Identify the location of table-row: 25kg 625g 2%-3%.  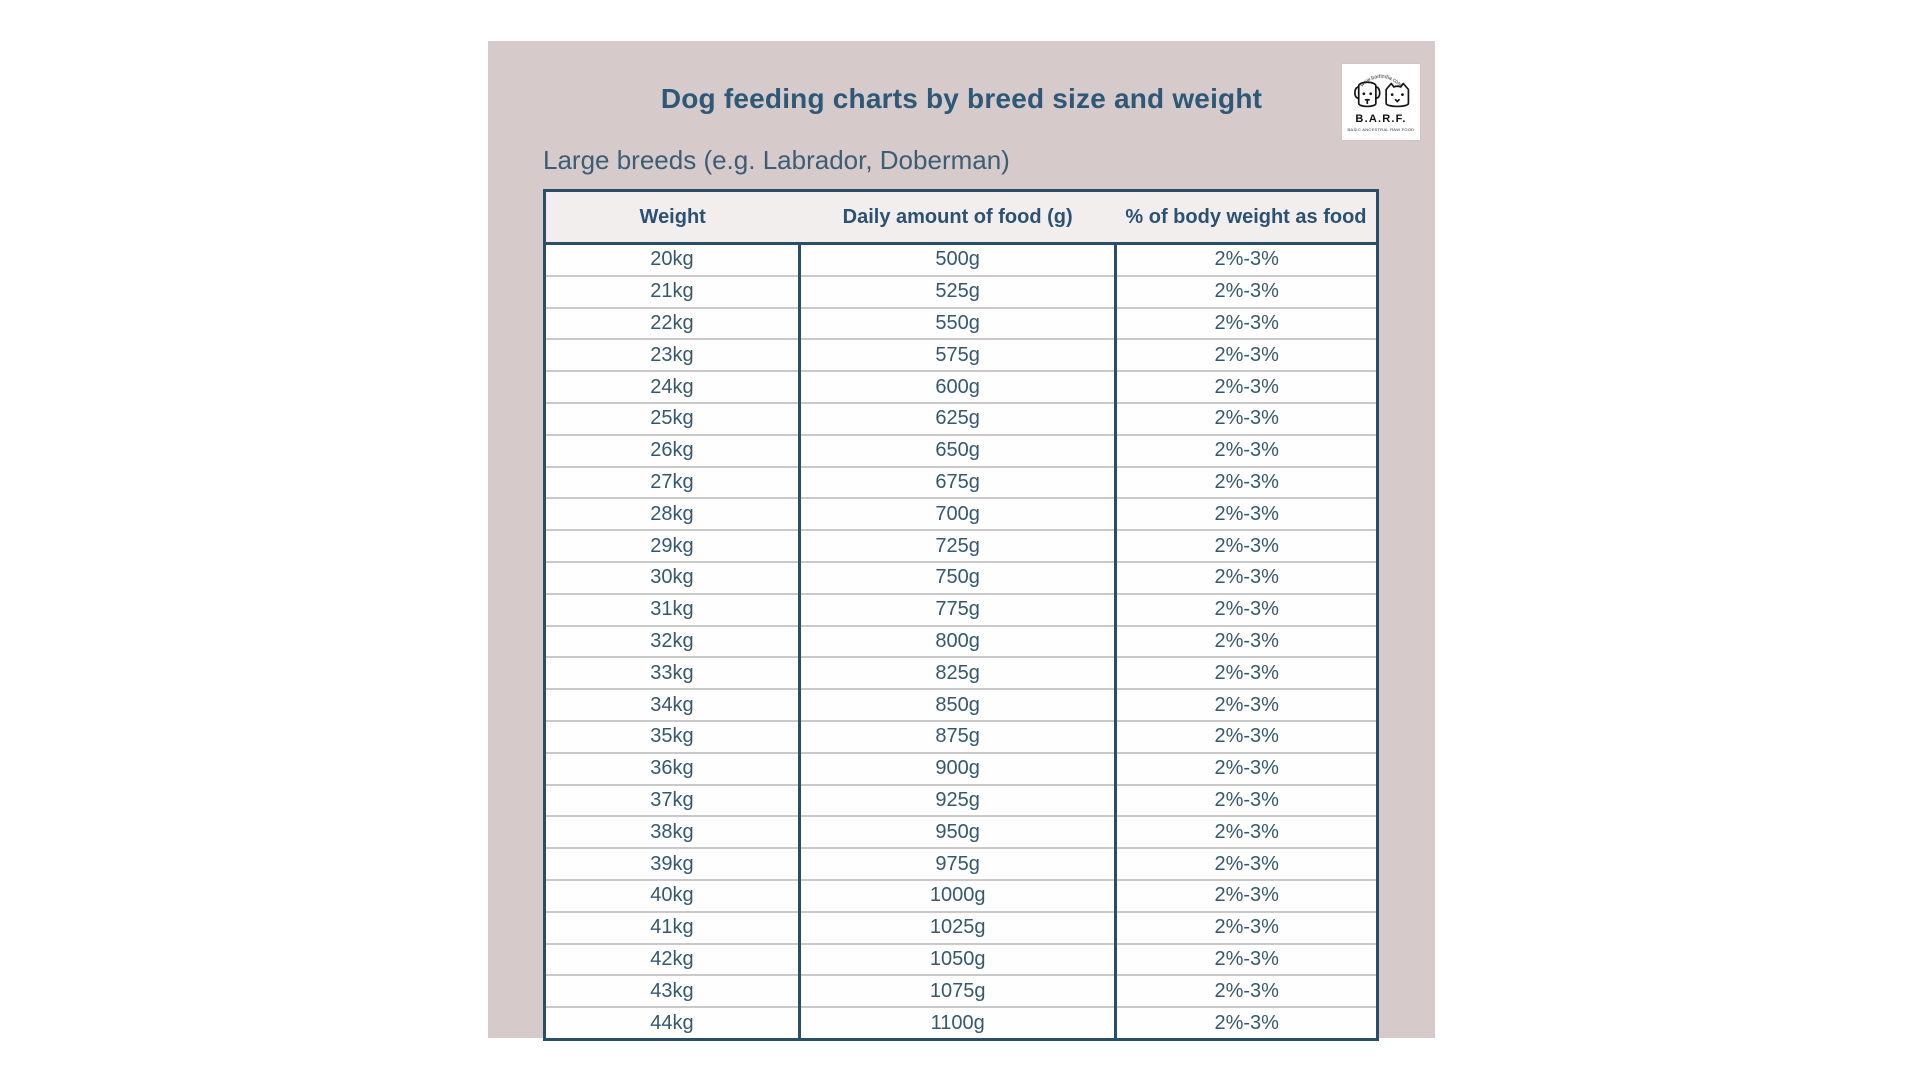
(961, 418).